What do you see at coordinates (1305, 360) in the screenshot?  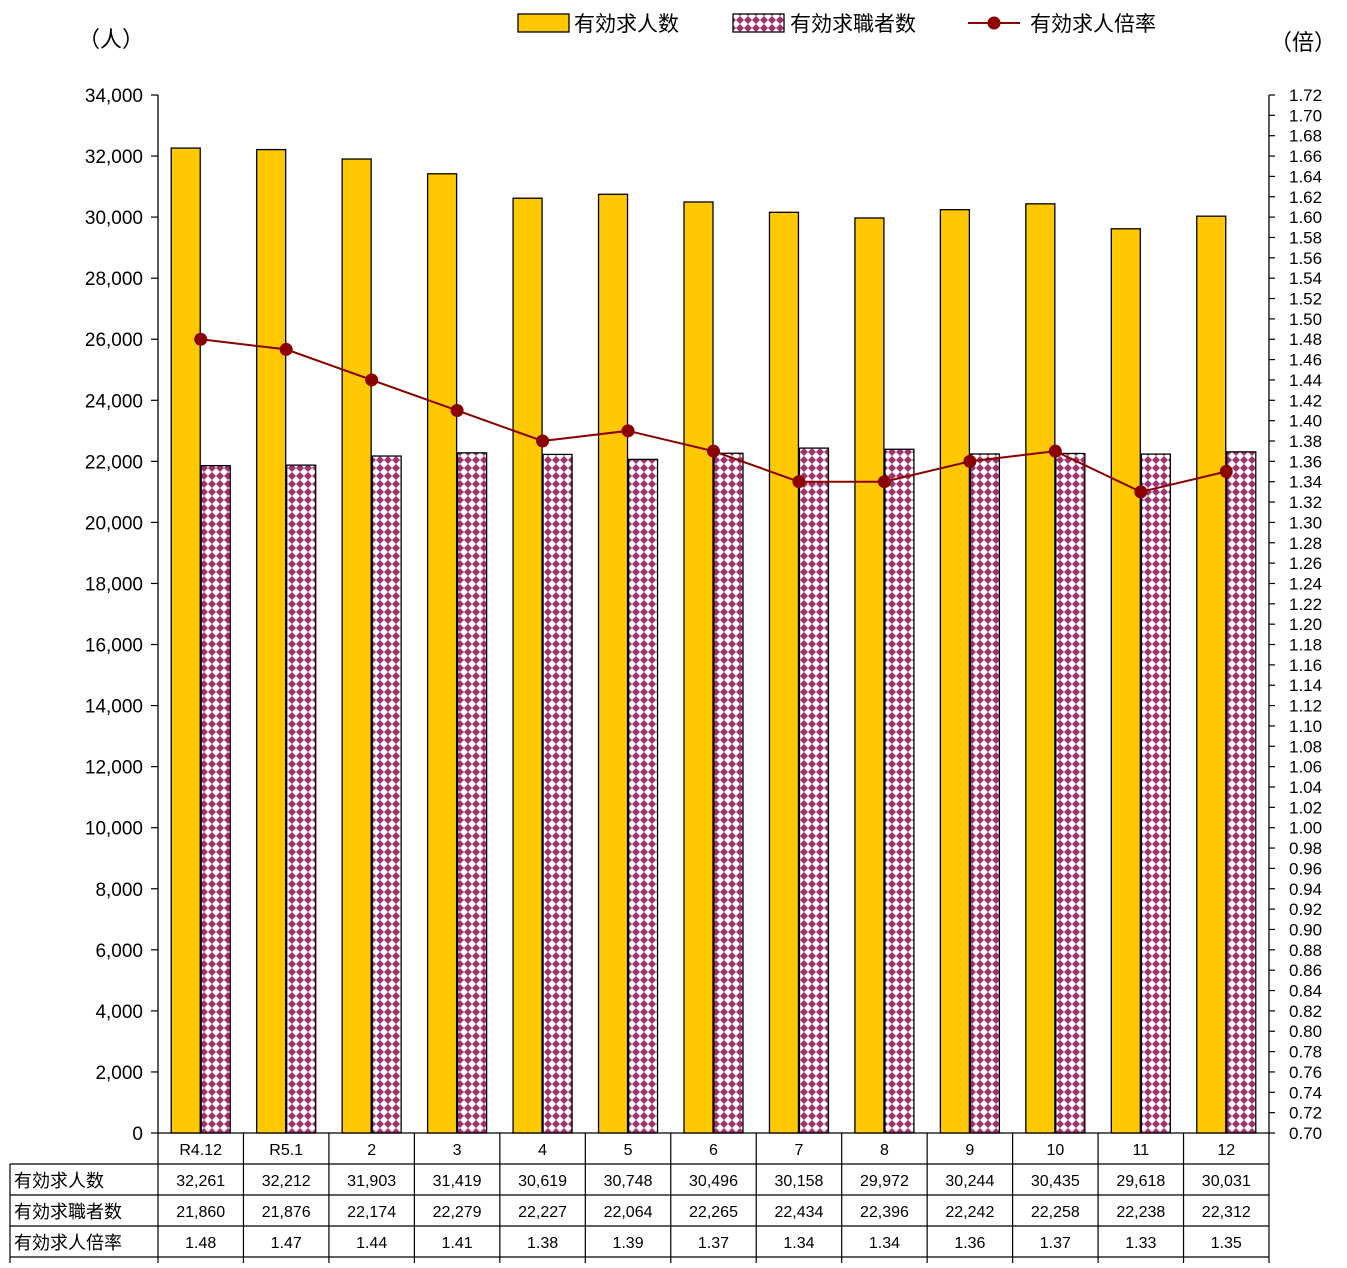 I see `right-tick-label: 1.46` at bounding box center [1305, 360].